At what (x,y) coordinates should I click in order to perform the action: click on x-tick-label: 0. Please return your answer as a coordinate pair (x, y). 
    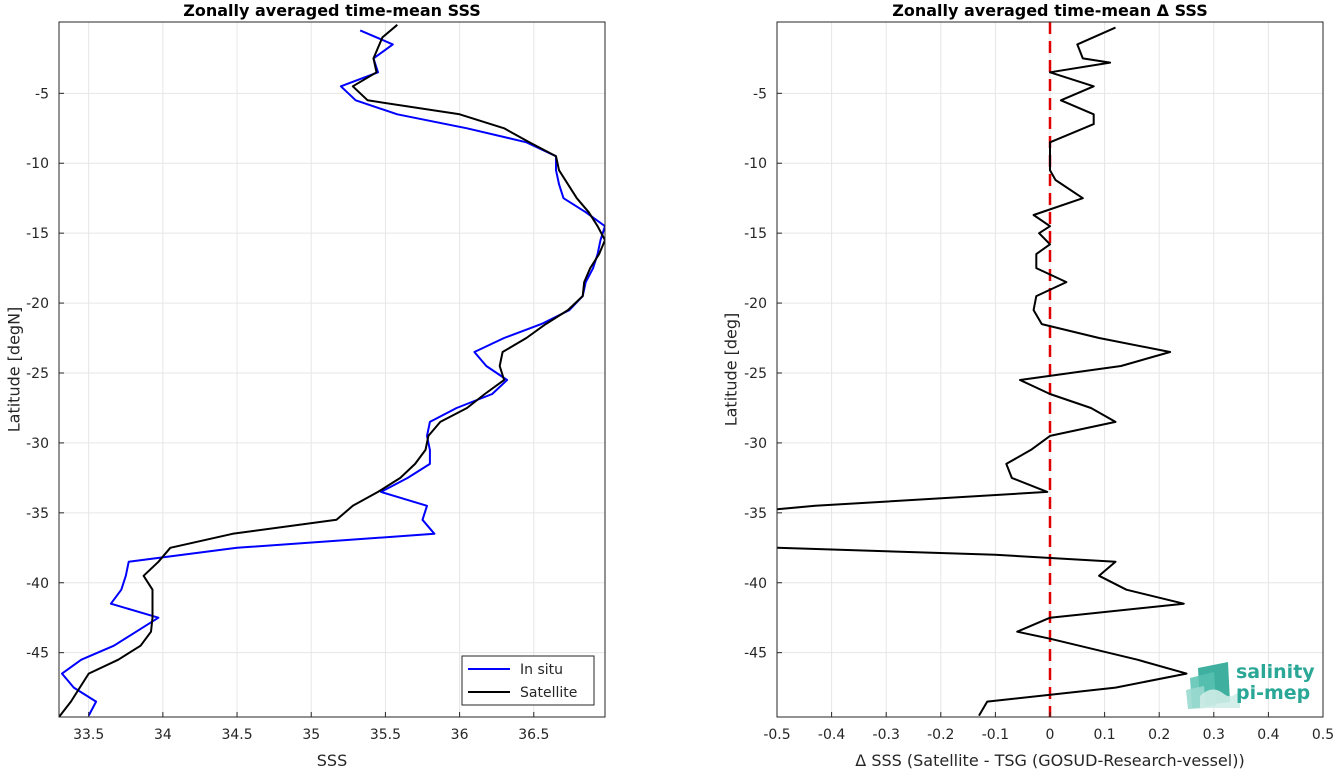
    Looking at the image, I should click on (1050, 735).